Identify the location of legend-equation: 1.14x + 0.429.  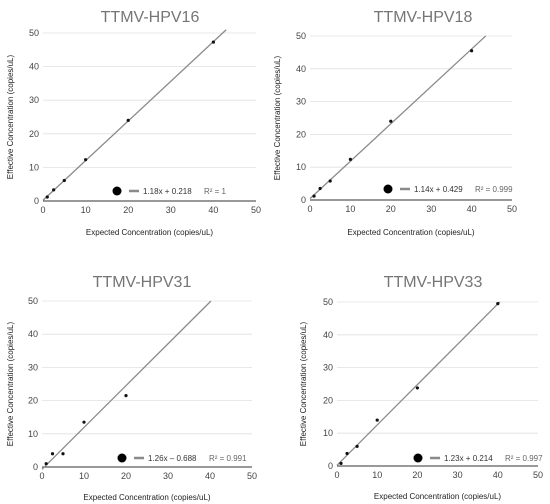
(438, 189).